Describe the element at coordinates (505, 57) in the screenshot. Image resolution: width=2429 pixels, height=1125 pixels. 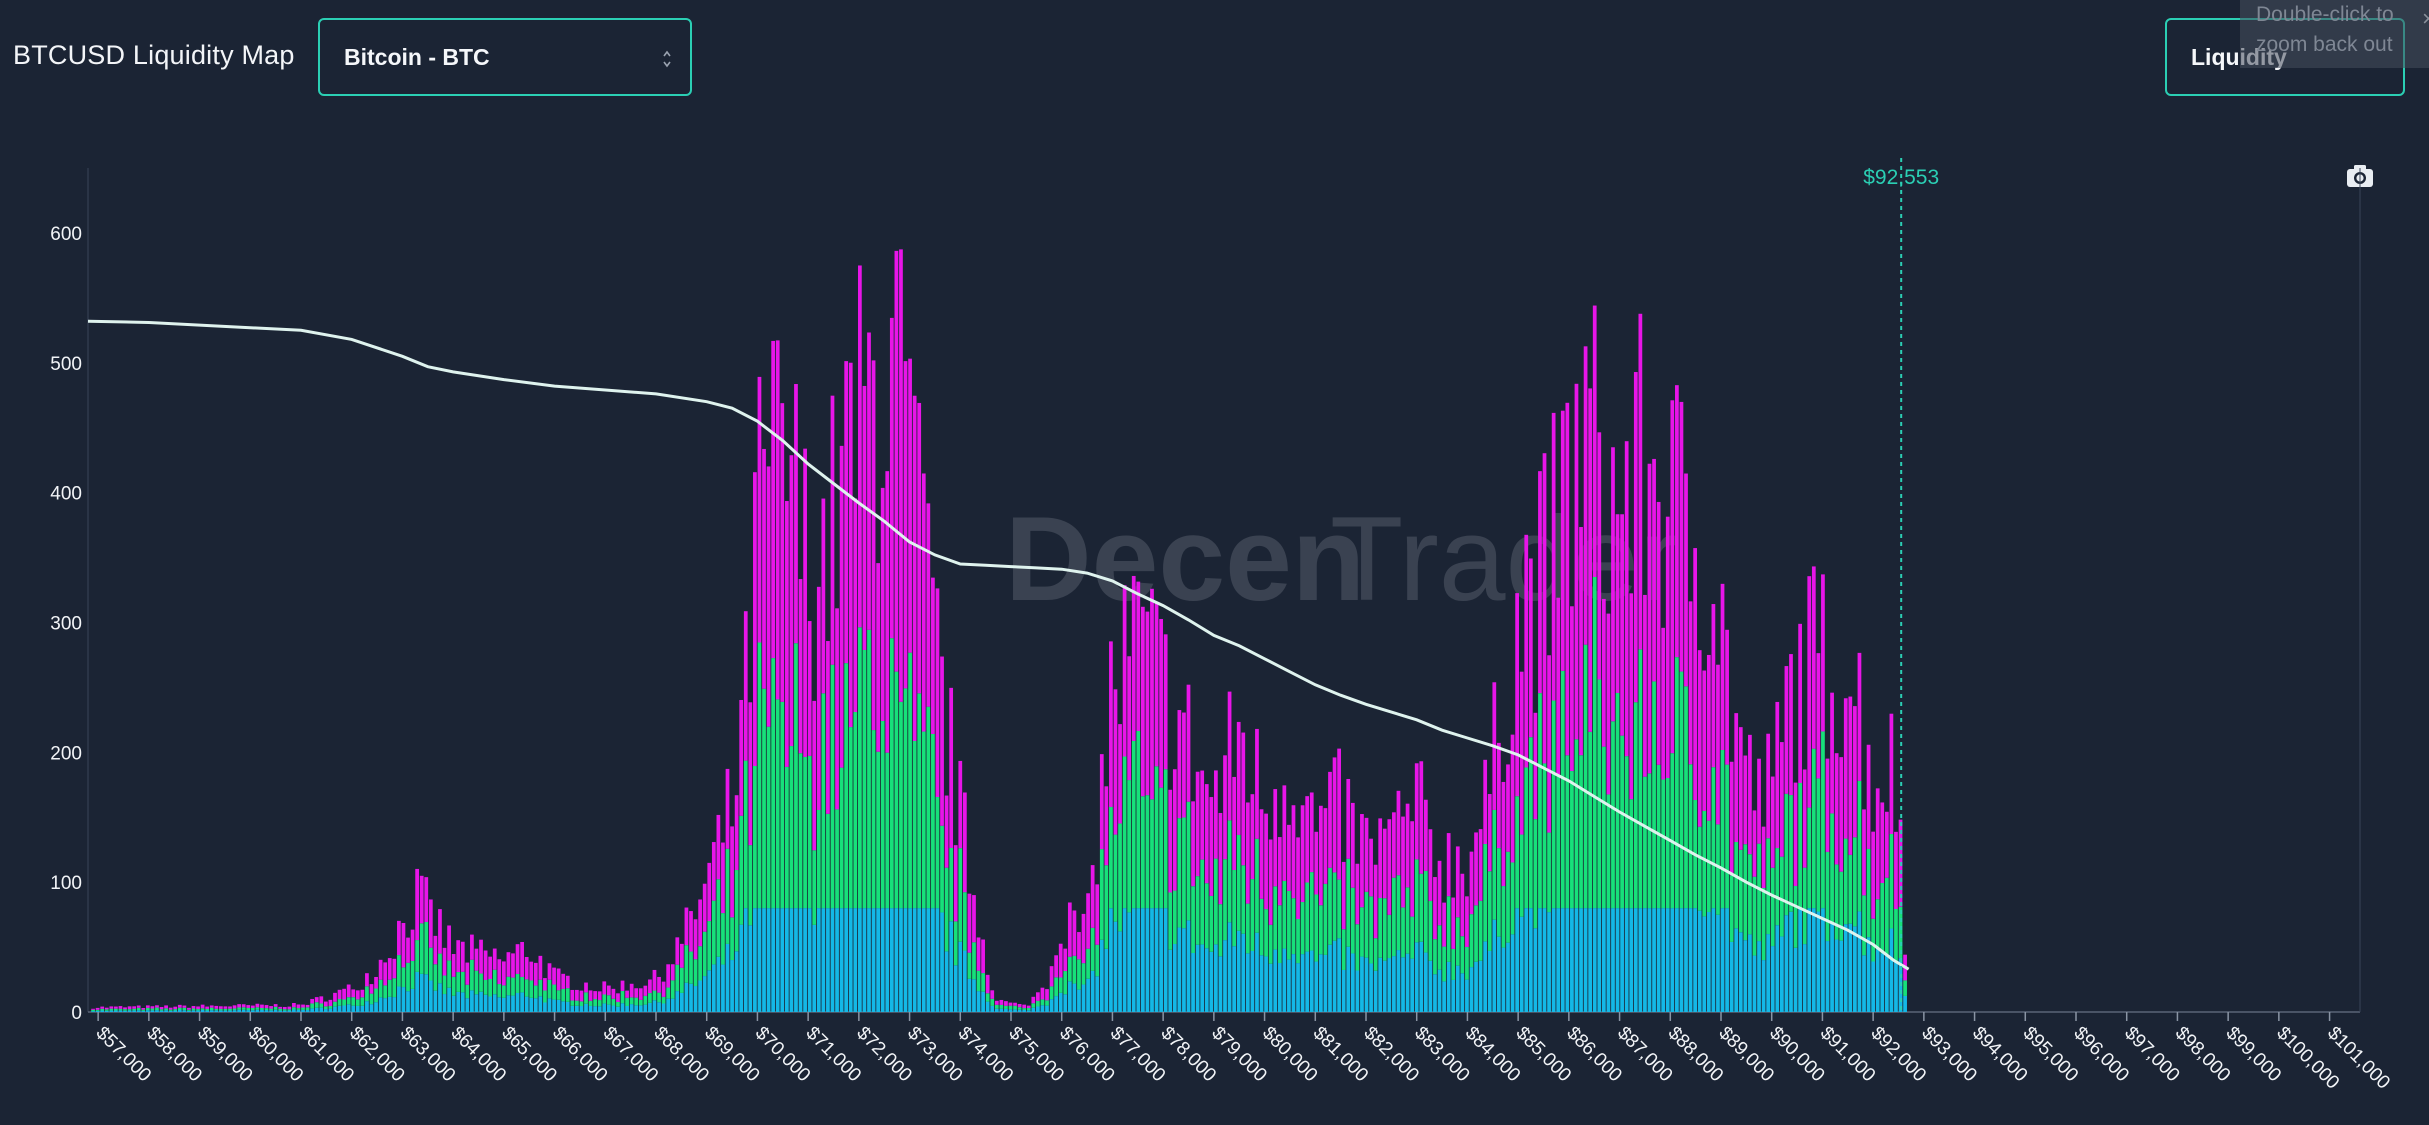
I see `coin-select: Bitcoin - BTC` at that location.